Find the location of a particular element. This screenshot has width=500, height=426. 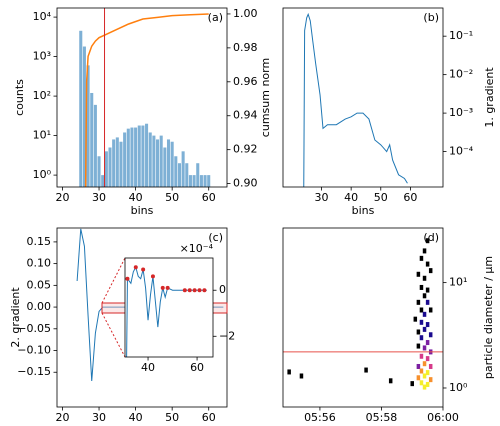

x-axis-label: time is located at coordinates (363, 425).